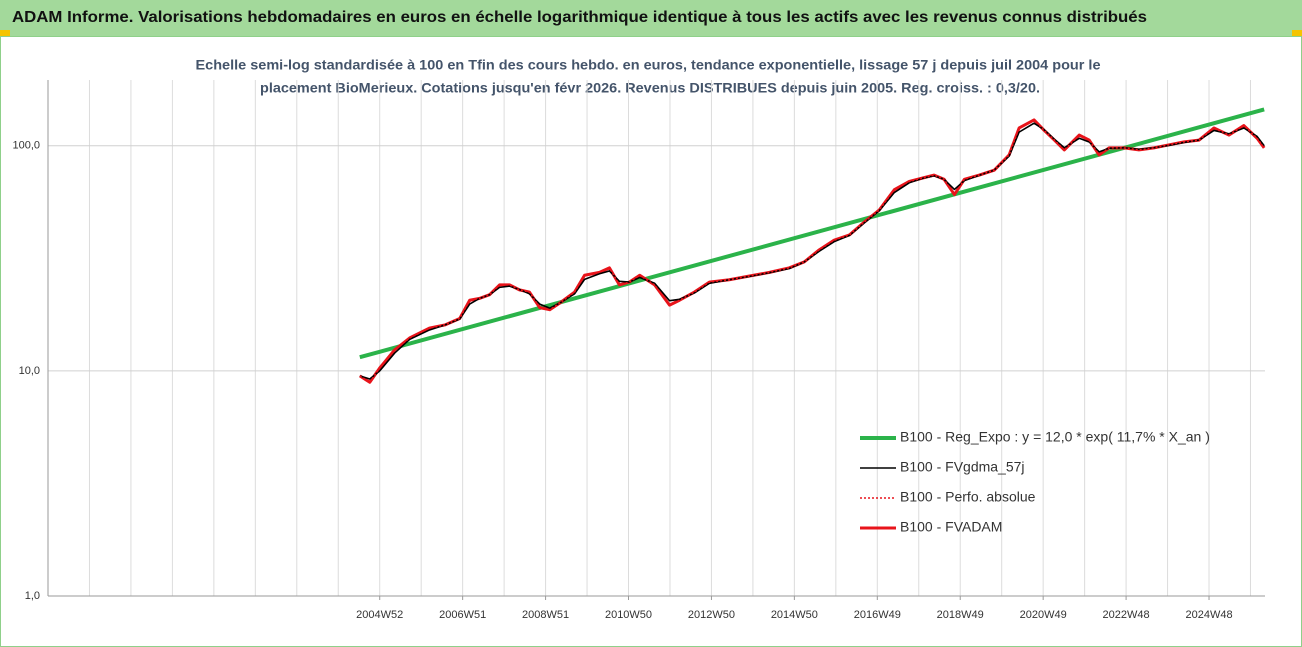 The width and height of the screenshot is (1302, 647). Describe the element at coordinates (462, 615) in the screenshot. I see `x-tick-label: 2006W51` at that location.